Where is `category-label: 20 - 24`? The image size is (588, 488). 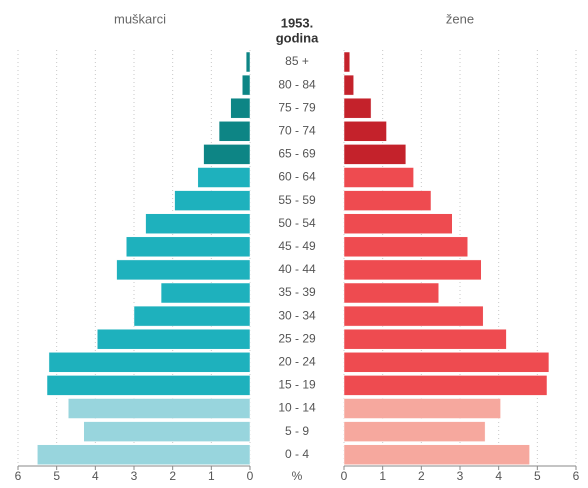 category-label: 20 - 24 is located at coordinates (297, 361).